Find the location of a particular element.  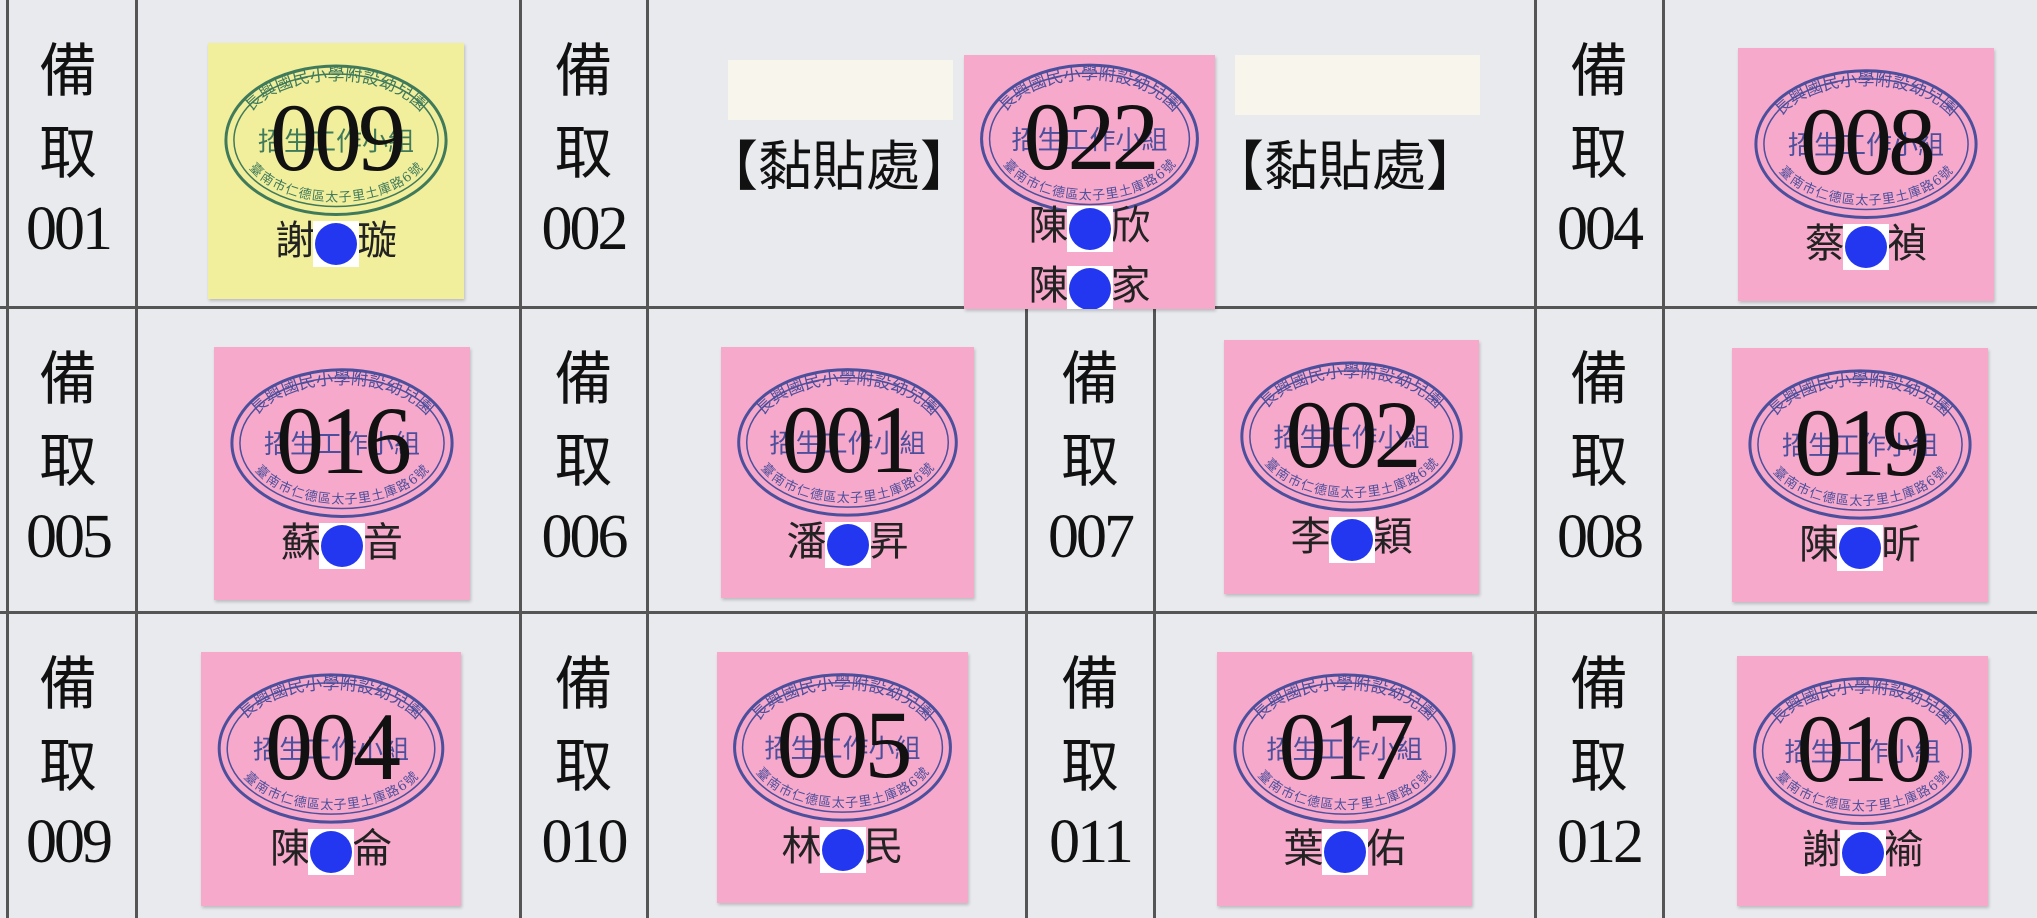

given-name: 璇 is located at coordinates (377, 241).